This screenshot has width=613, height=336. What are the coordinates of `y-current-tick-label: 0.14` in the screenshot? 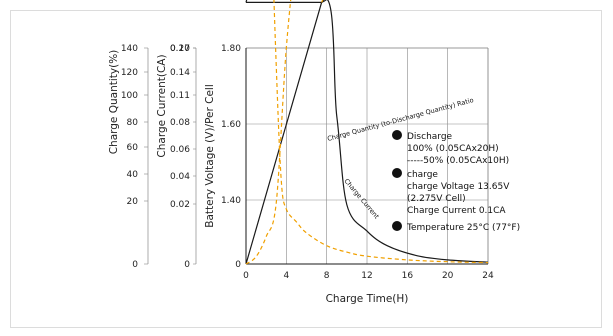 It's located at (180, 73).